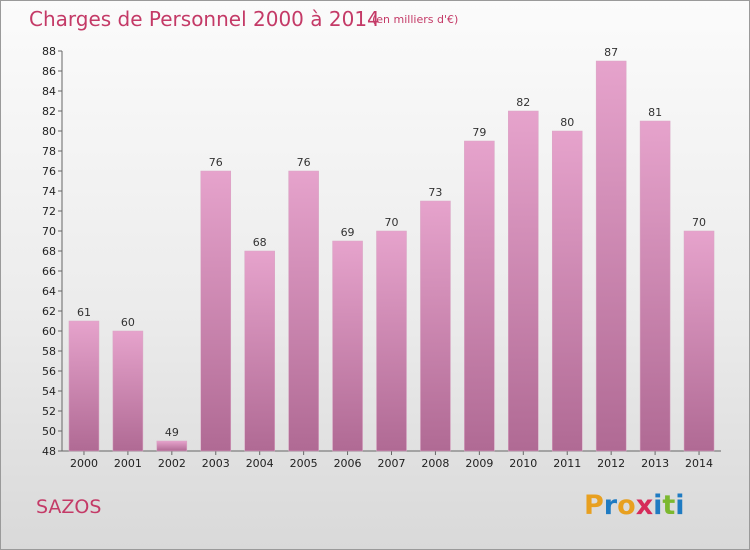 Image resolution: width=750 pixels, height=550 pixels. What do you see at coordinates (523, 102) in the screenshot?
I see `bar-value-label: 82` at bounding box center [523, 102].